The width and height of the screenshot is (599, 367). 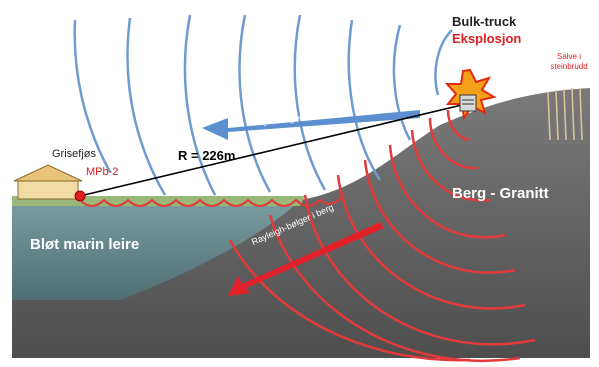 What do you see at coordinates (468, 103) in the screenshot?
I see `truck-icon` at bounding box center [468, 103].